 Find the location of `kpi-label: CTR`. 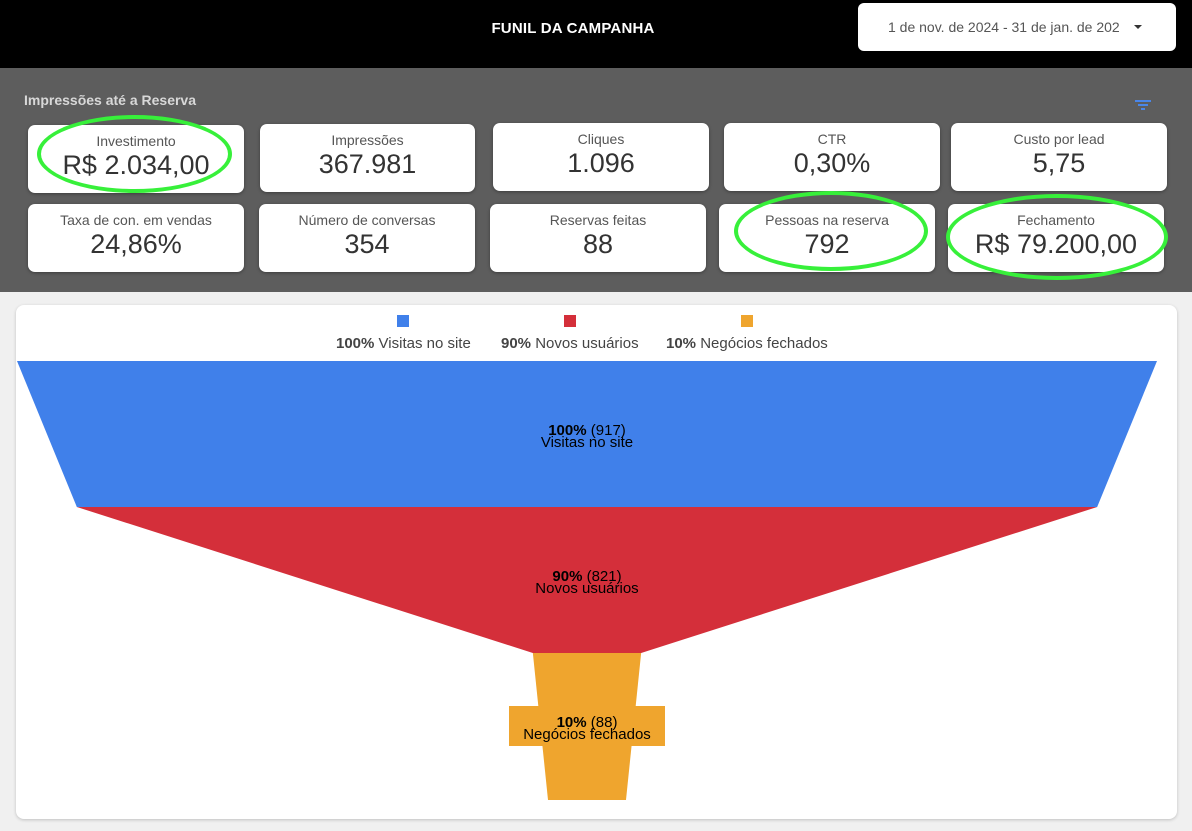

kpi-label: CTR is located at coordinates (832, 139).